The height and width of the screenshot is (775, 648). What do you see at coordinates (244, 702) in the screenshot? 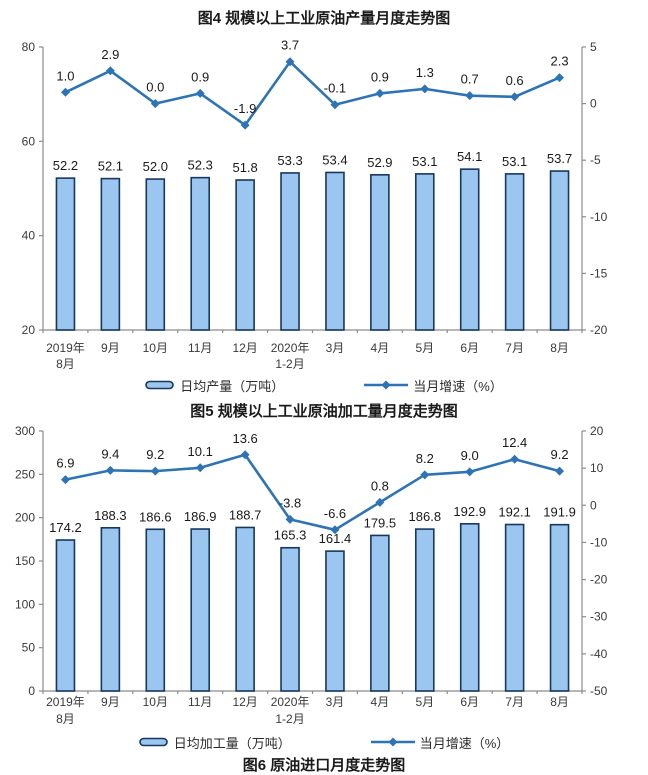
I see `x-category-label: 12月` at bounding box center [244, 702].